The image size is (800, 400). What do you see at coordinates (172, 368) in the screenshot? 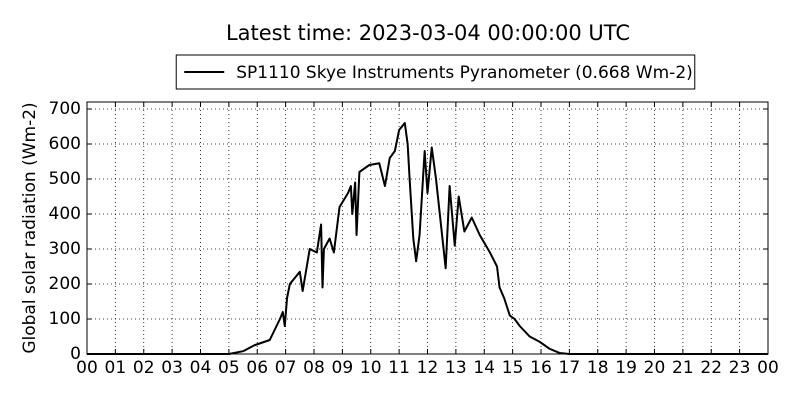
I see `x-tick-label: 03` at bounding box center [172, 368].